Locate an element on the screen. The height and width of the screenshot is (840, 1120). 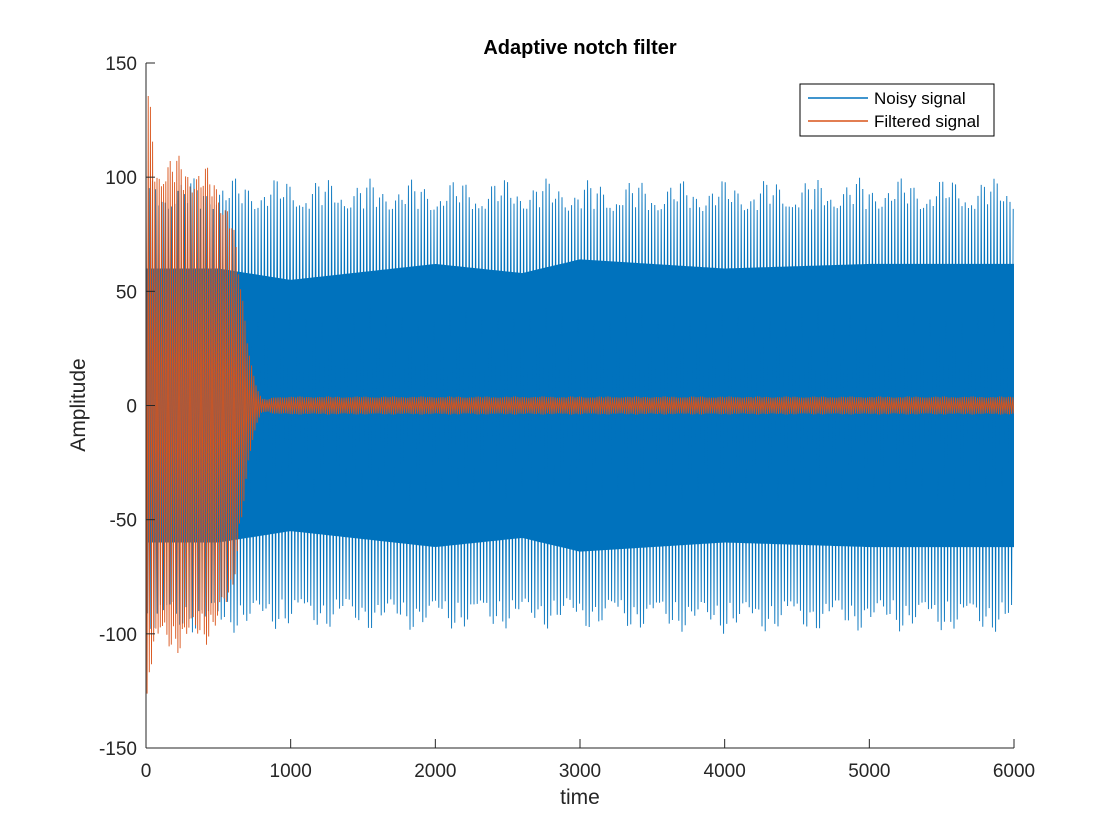
y-tick-label: -150 is located at coordinates (118, 749).